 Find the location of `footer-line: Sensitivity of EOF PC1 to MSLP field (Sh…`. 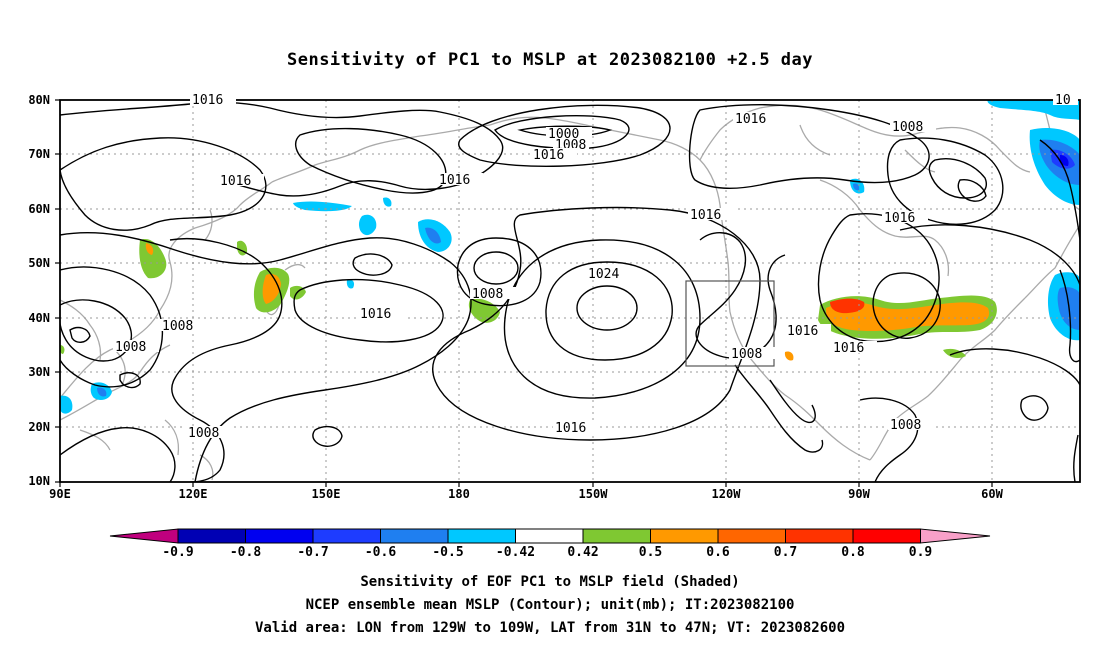

footer-line: Sensitivity of EOF PC1 to MSLP field (Sh… is located at coordinates (550, 582).